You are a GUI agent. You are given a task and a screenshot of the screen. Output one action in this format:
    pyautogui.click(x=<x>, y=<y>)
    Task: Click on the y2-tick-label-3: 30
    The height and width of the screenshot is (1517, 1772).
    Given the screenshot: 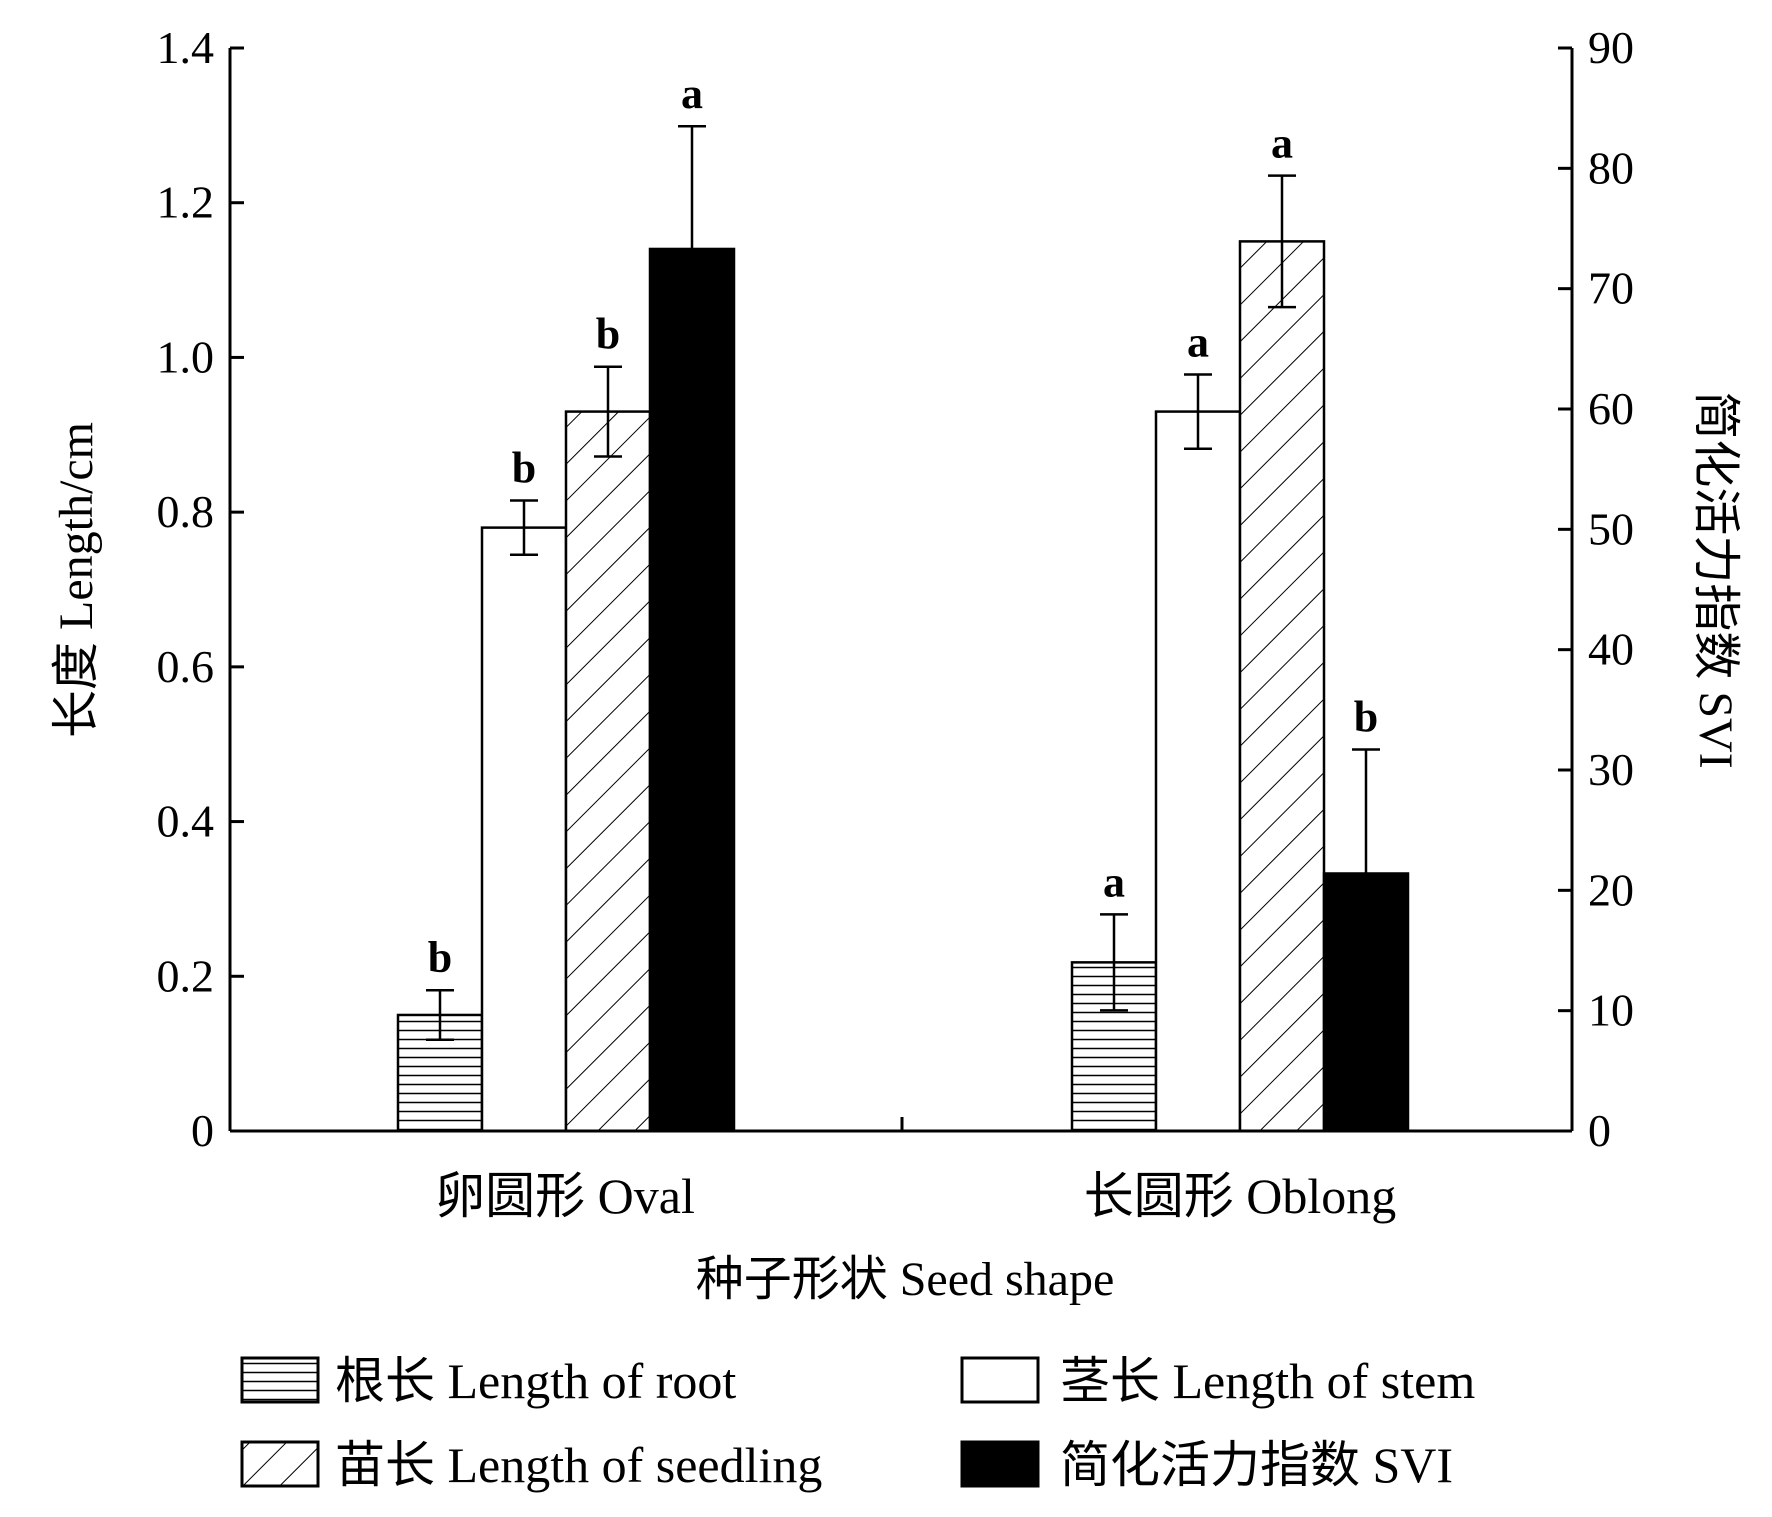 What is the action you would take?
    pyautogui.click(x=1611, y=769)
    